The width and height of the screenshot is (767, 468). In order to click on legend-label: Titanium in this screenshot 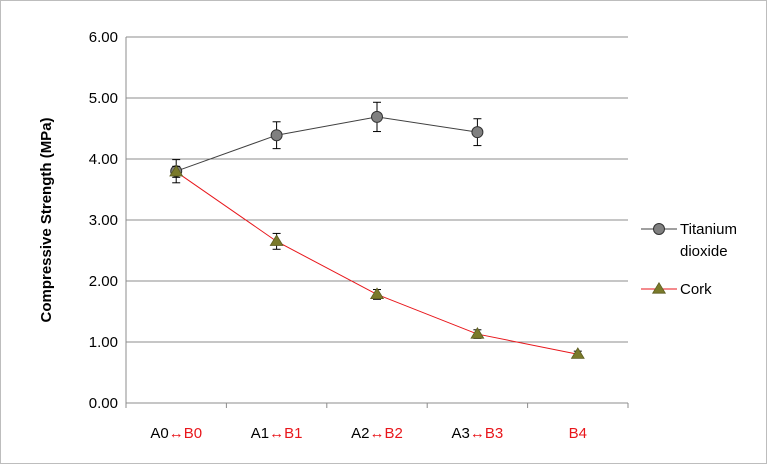, I will do `click(708, 229)`.